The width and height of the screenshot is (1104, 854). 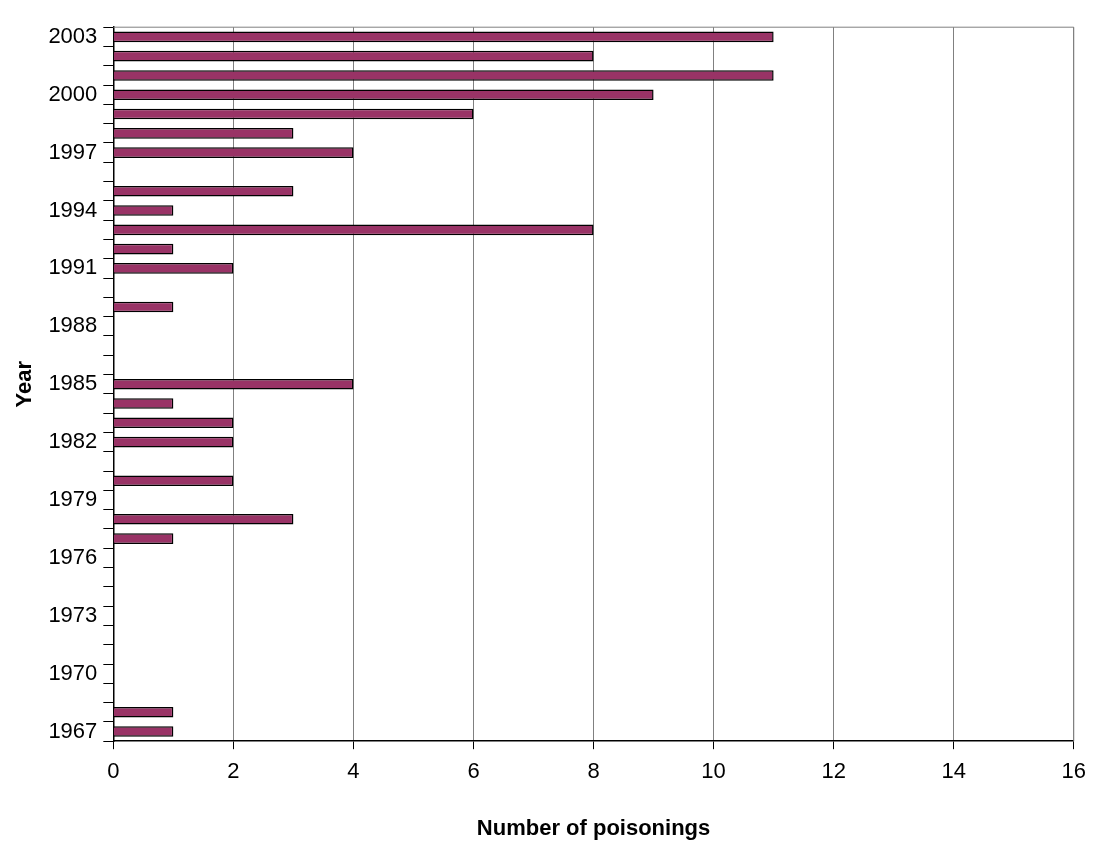 What do you see at coordinates (73, 672) in the screenshot?
I see `y-tick-label: 1970` at bounding box center [73, 672].